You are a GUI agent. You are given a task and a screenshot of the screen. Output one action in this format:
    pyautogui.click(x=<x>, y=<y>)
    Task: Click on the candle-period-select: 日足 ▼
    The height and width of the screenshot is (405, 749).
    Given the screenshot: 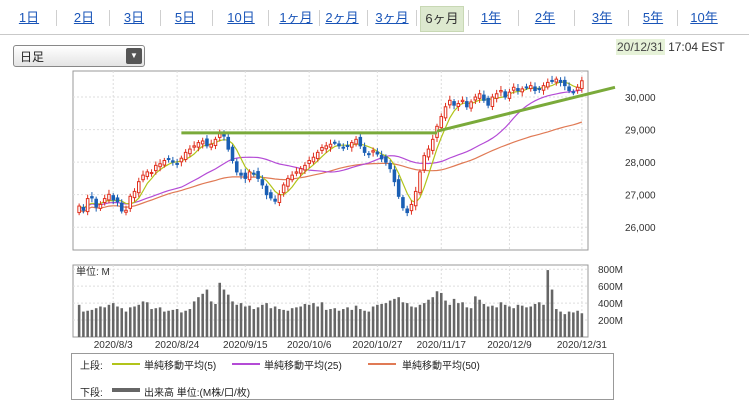 What is the action you would take?
    pyautogui.click(x=79, y=56)
    